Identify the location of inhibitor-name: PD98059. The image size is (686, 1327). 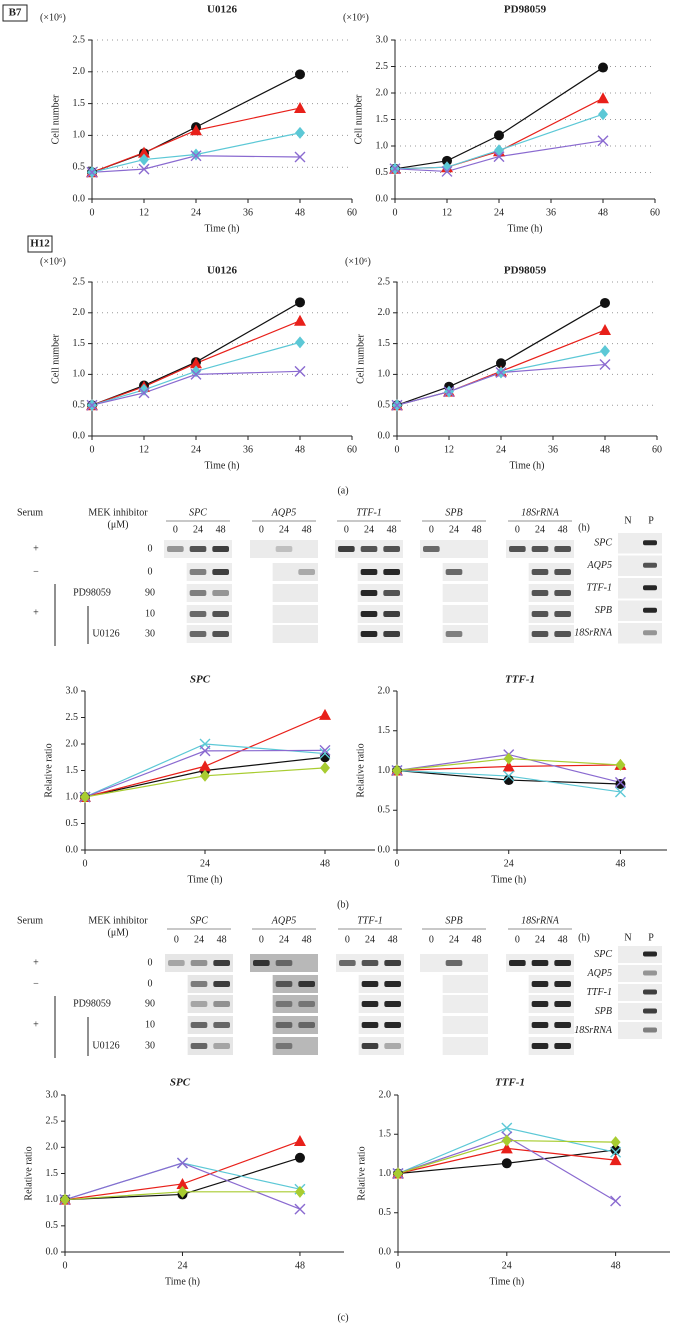
(92, 592).